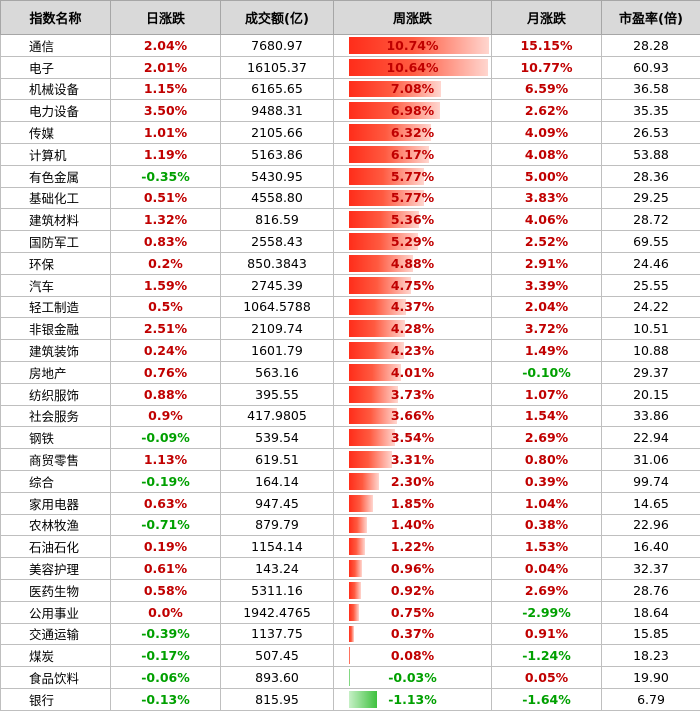 Image resolution: width=700 pixels, height=712 pixels. What do you see at coordinates (650, 350) in the screenshot?
I see `pe-ratio-cell: 10.88` at bounding box center [650, 350].